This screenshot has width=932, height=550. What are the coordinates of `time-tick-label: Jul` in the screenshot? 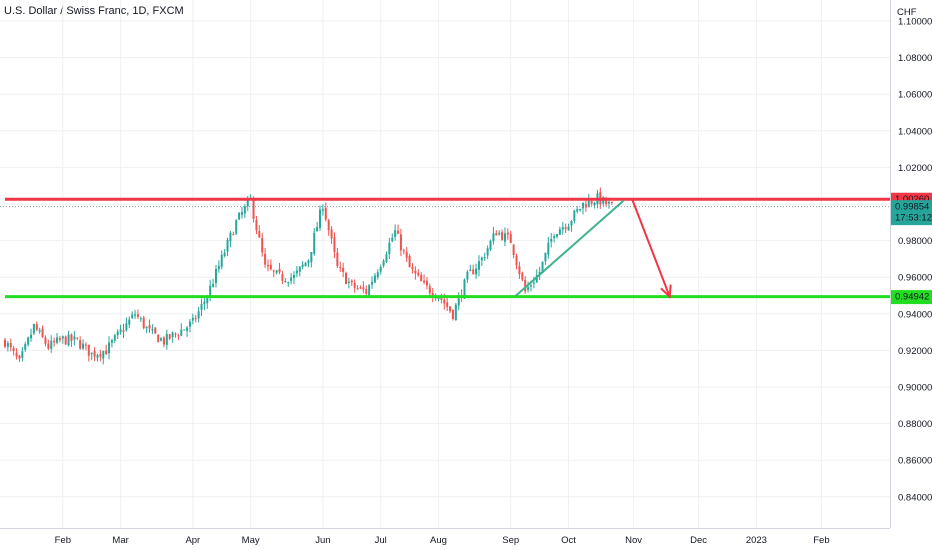 It's located at (381, 540).